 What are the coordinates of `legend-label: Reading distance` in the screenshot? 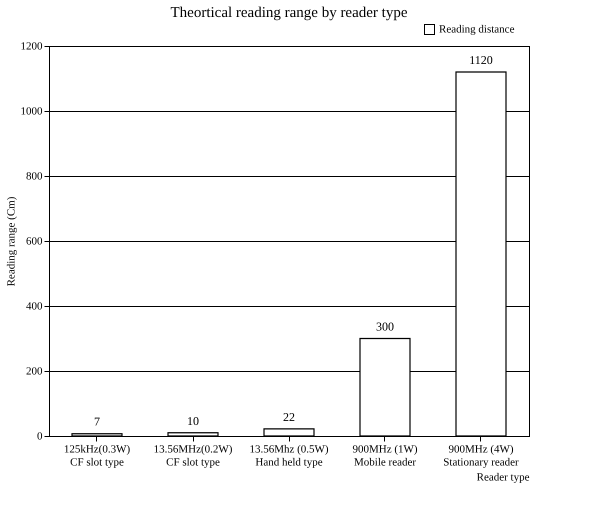 It's located at (477, 30).